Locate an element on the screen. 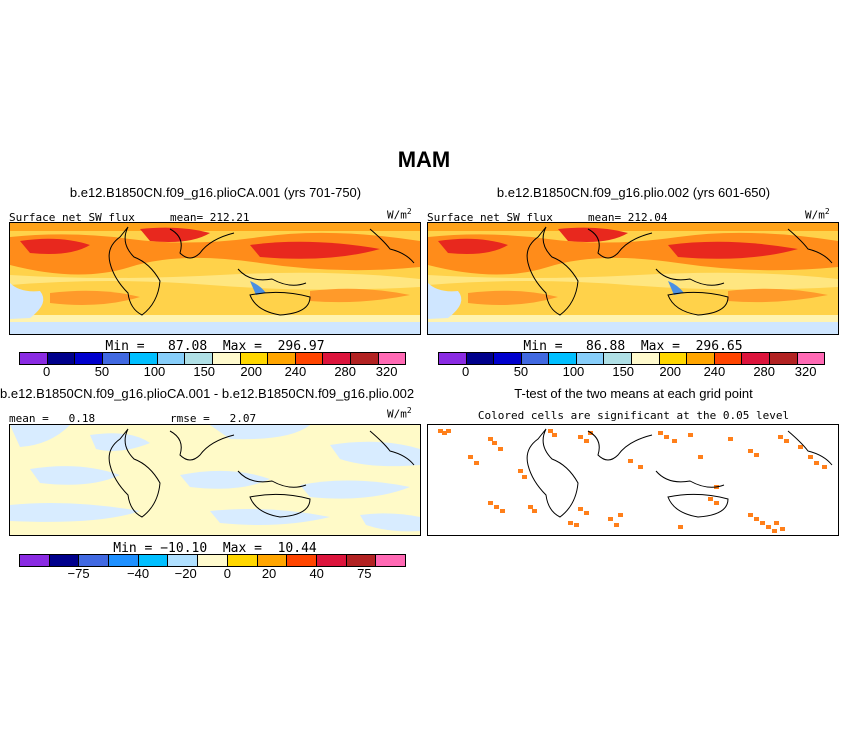 This screenshot has width=848, height=733. panel3-map is located at coordinates (215, 480).